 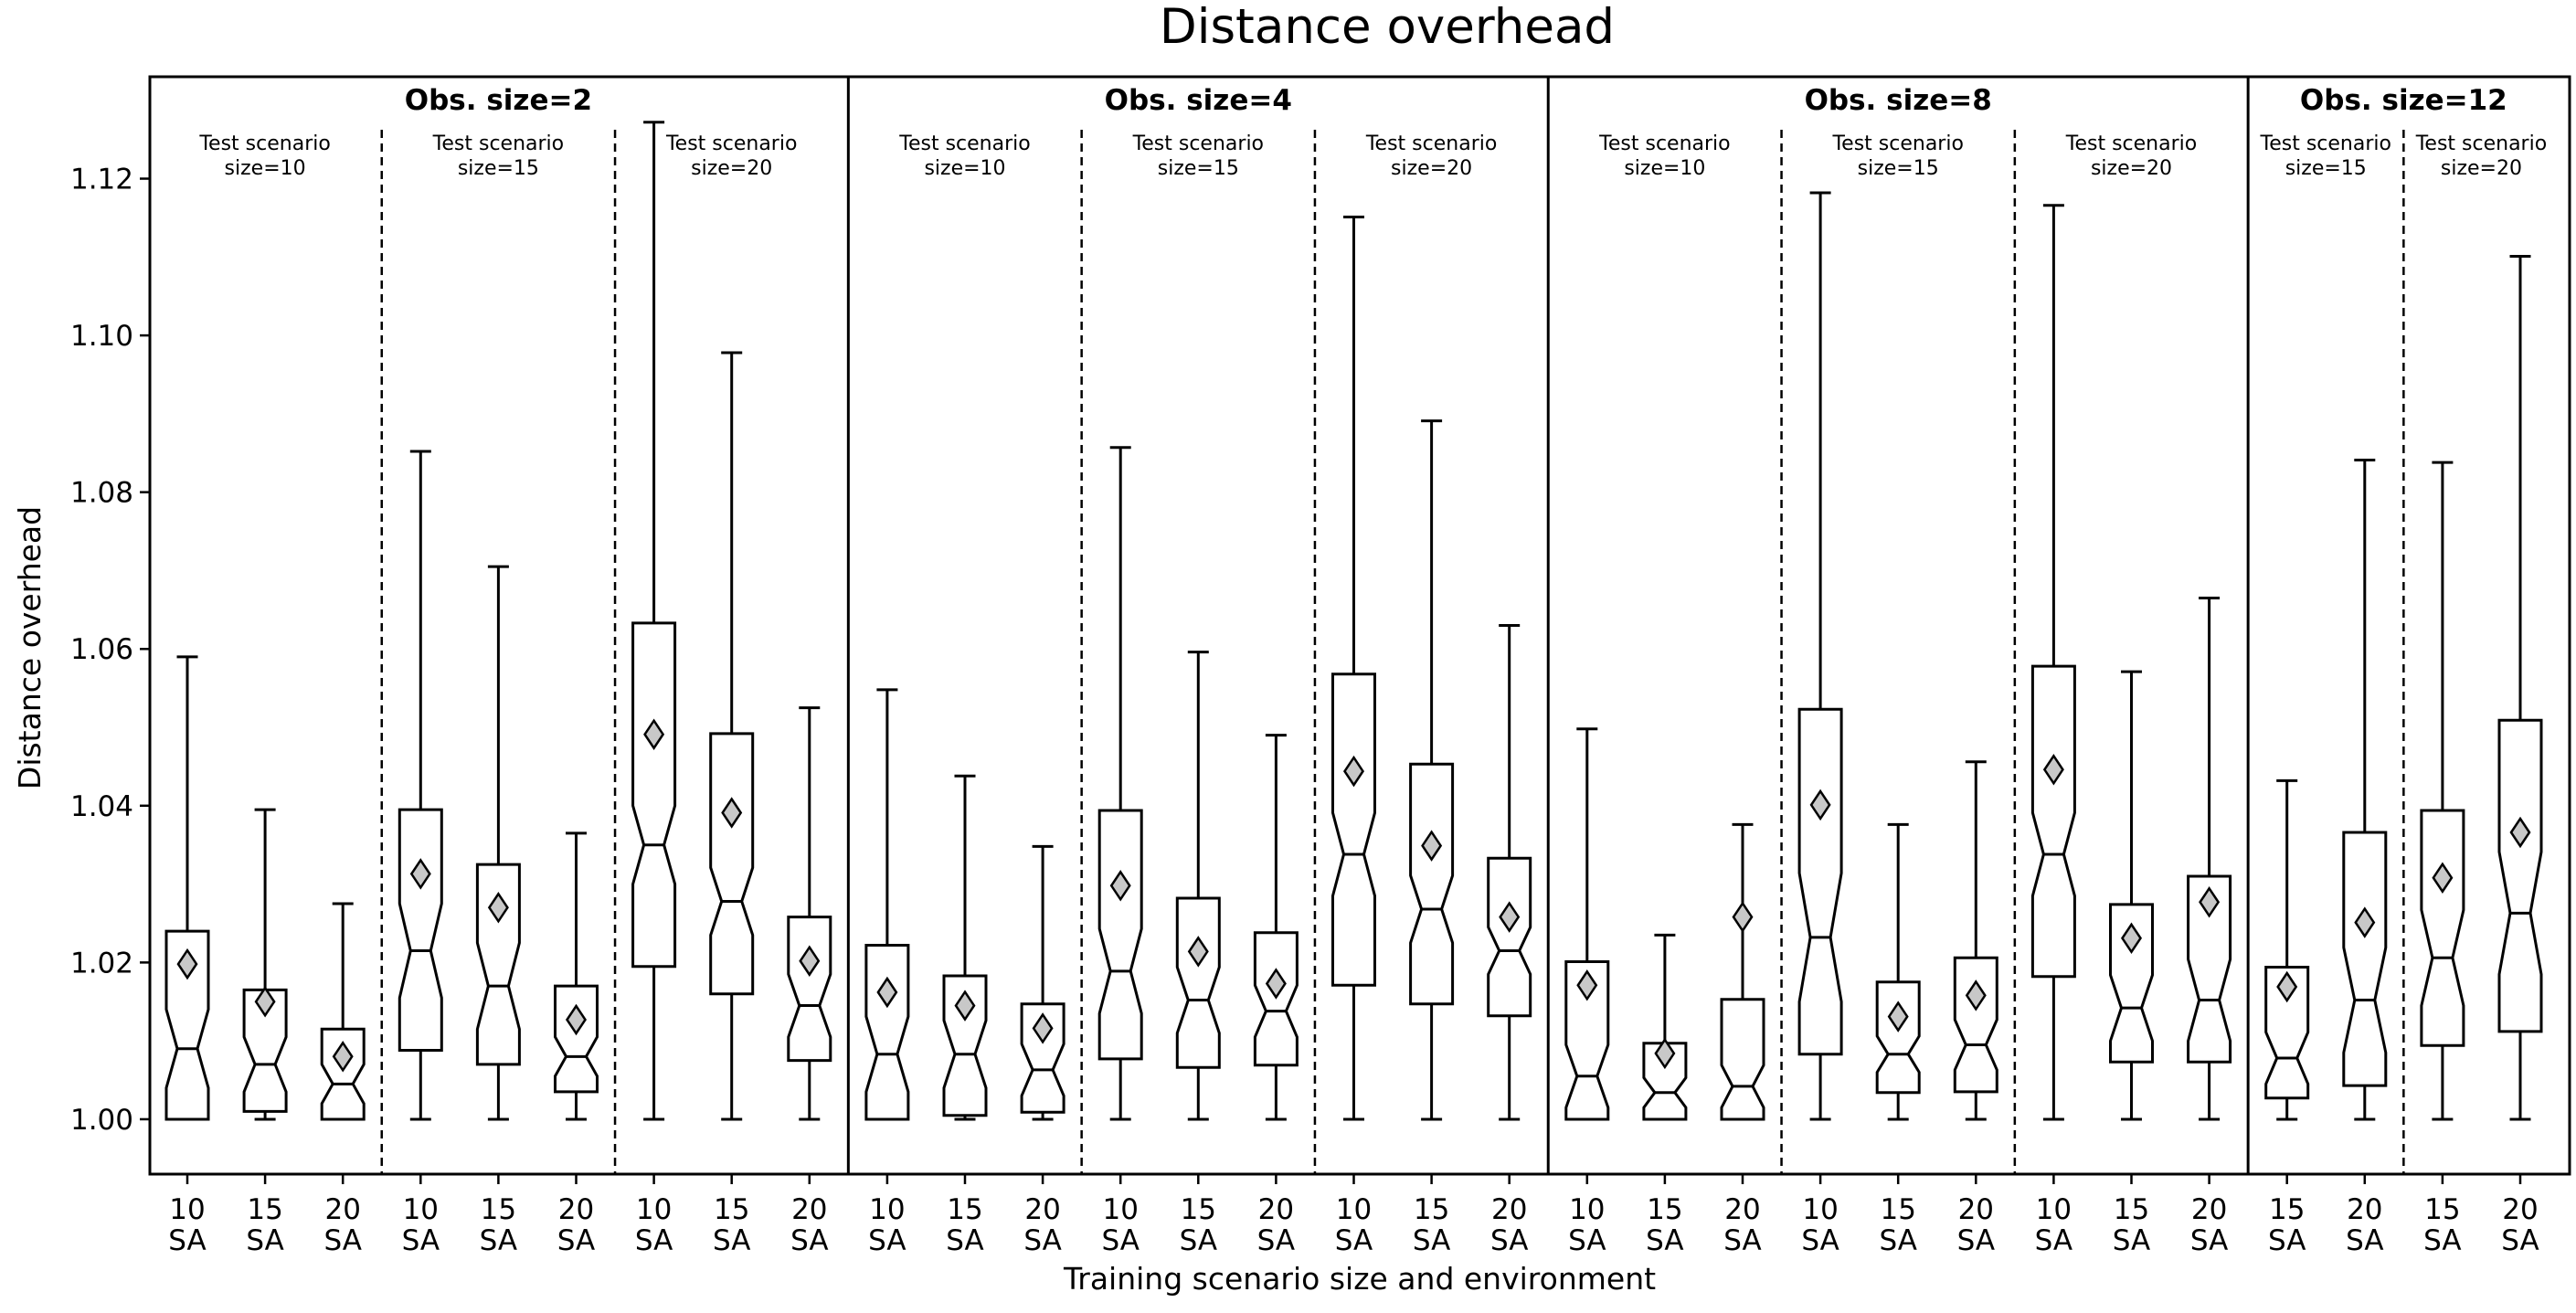 What do you see at coordinates (101, 806) in the screenshot?
I see `y-tick-label: 1.04` at bounding box center [101, 806].